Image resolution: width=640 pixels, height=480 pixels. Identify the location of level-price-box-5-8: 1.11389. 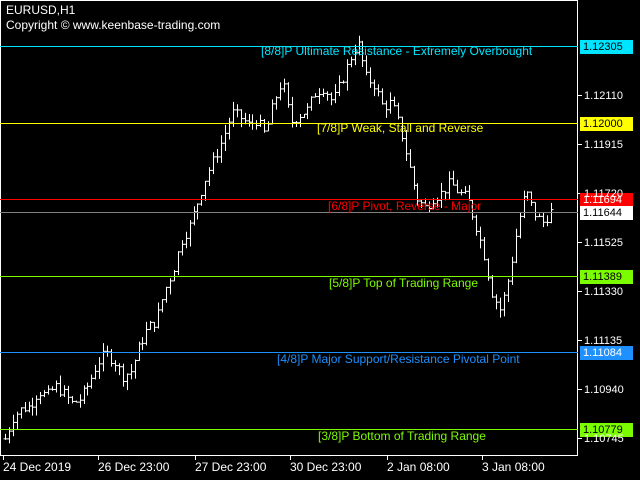
(606, 276).